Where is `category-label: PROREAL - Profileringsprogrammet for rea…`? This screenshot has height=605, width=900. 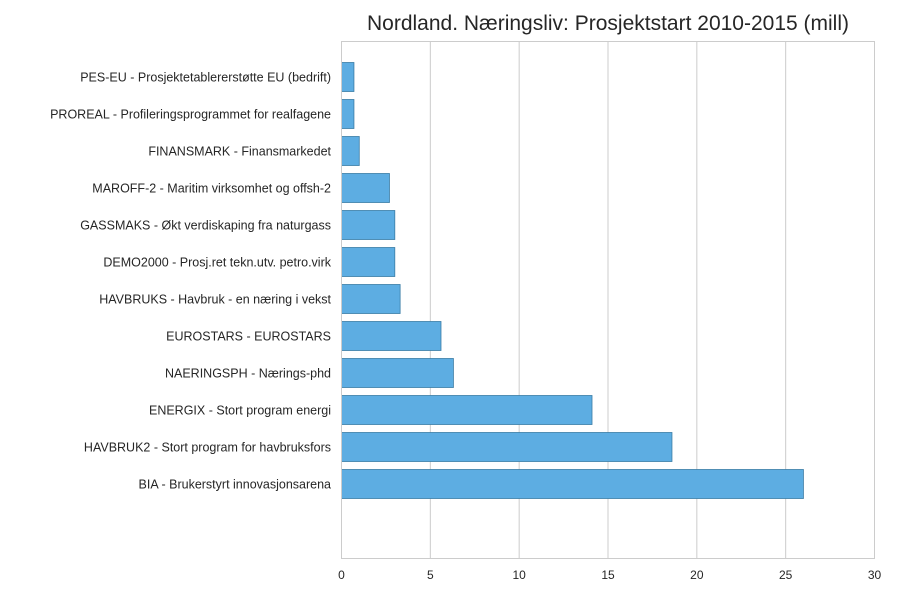
category-label: PROREAL - Profileringsprogrammet for rea… is located at coordinates (190, 115).